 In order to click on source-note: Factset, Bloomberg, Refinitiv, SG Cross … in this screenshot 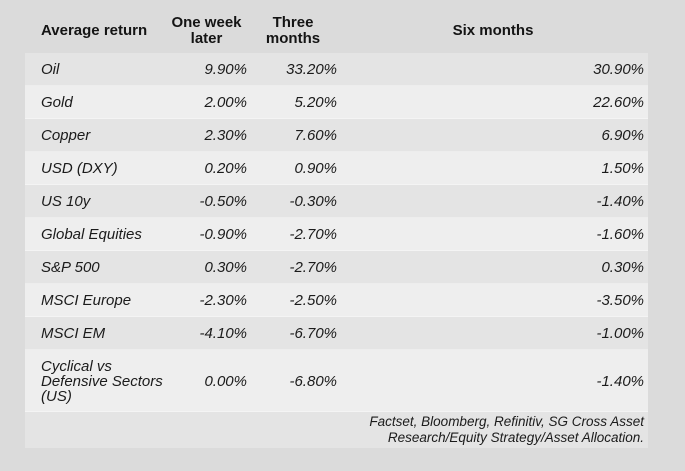, I will do `click(506, 429)`.